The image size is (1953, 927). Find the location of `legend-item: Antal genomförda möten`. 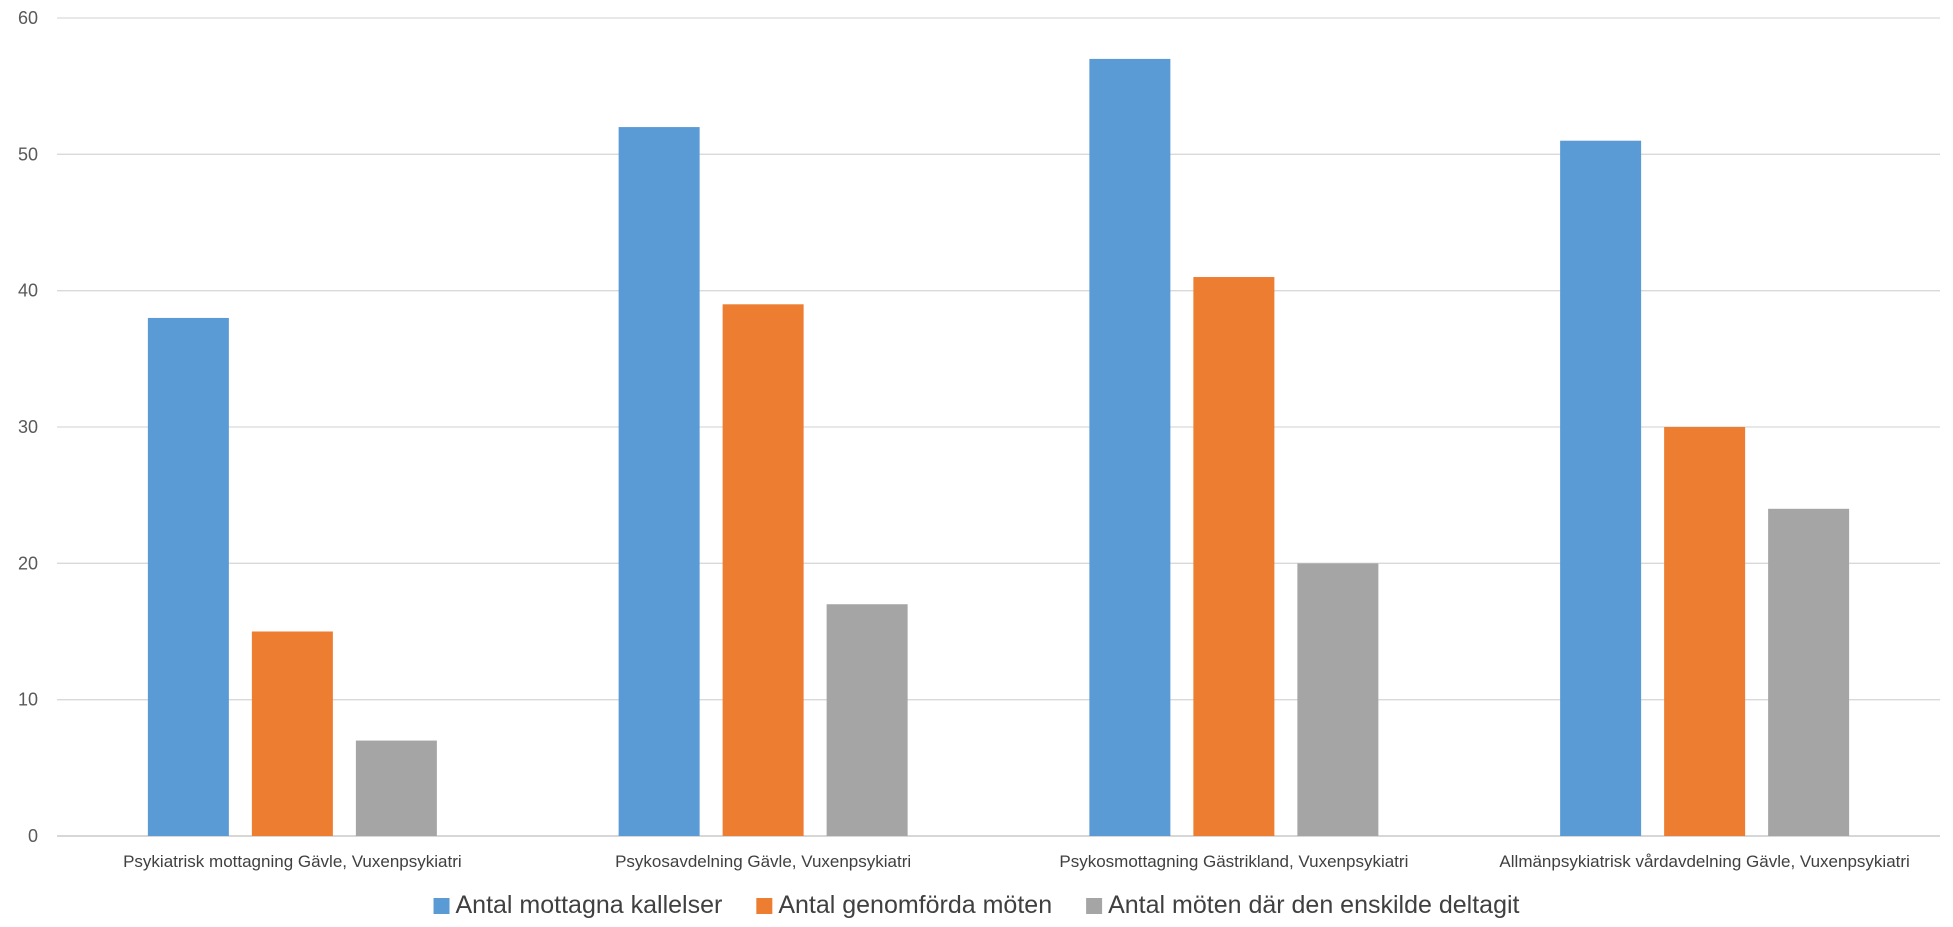

legend-item: Antal genomförda möten is located at coordinates (904, 905).